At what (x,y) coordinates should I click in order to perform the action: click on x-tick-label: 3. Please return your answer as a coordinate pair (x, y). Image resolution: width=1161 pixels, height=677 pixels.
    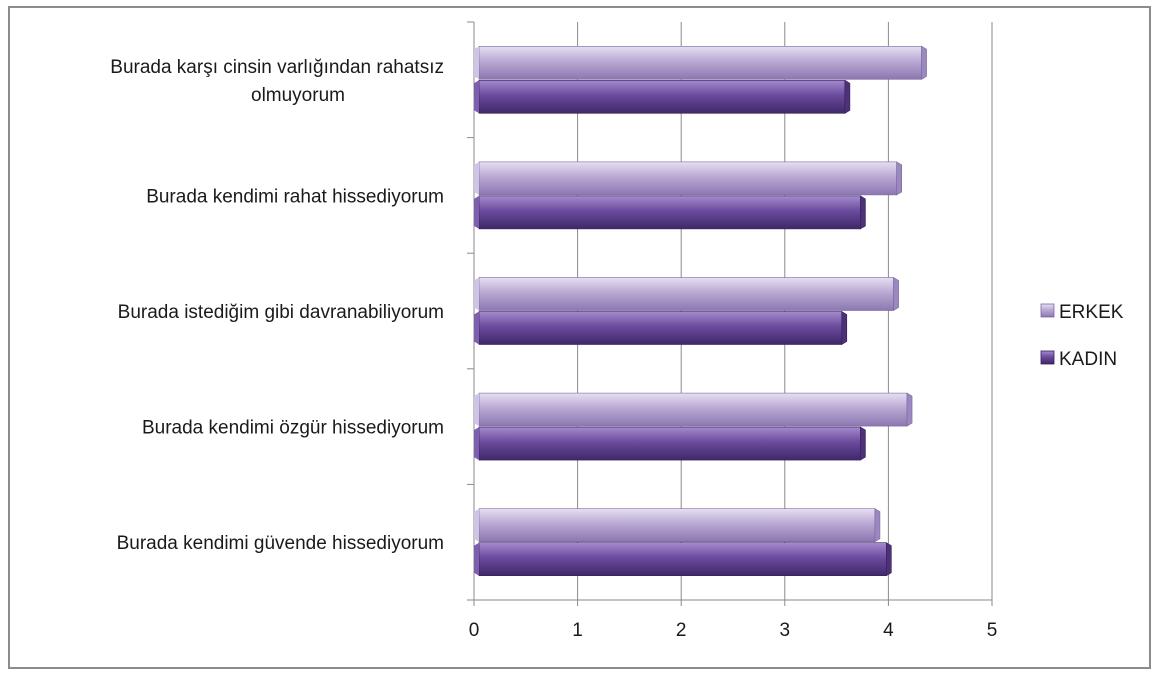
    Looking at the image, I should click on (785, 630).